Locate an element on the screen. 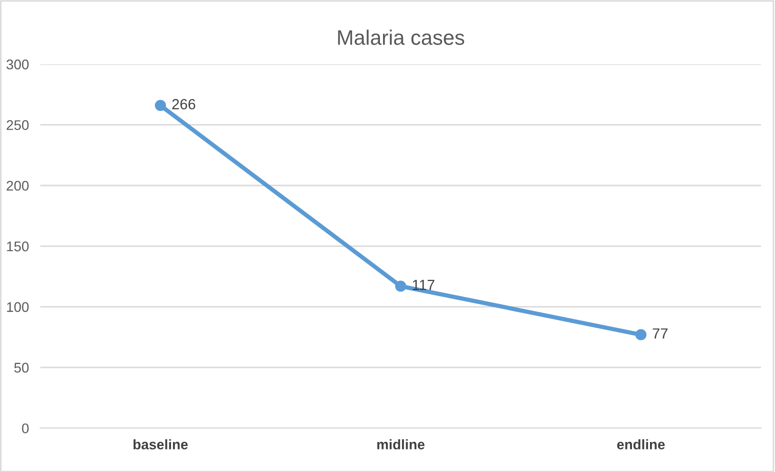  x-tick-label: endline is located at coordinates (641, 444).